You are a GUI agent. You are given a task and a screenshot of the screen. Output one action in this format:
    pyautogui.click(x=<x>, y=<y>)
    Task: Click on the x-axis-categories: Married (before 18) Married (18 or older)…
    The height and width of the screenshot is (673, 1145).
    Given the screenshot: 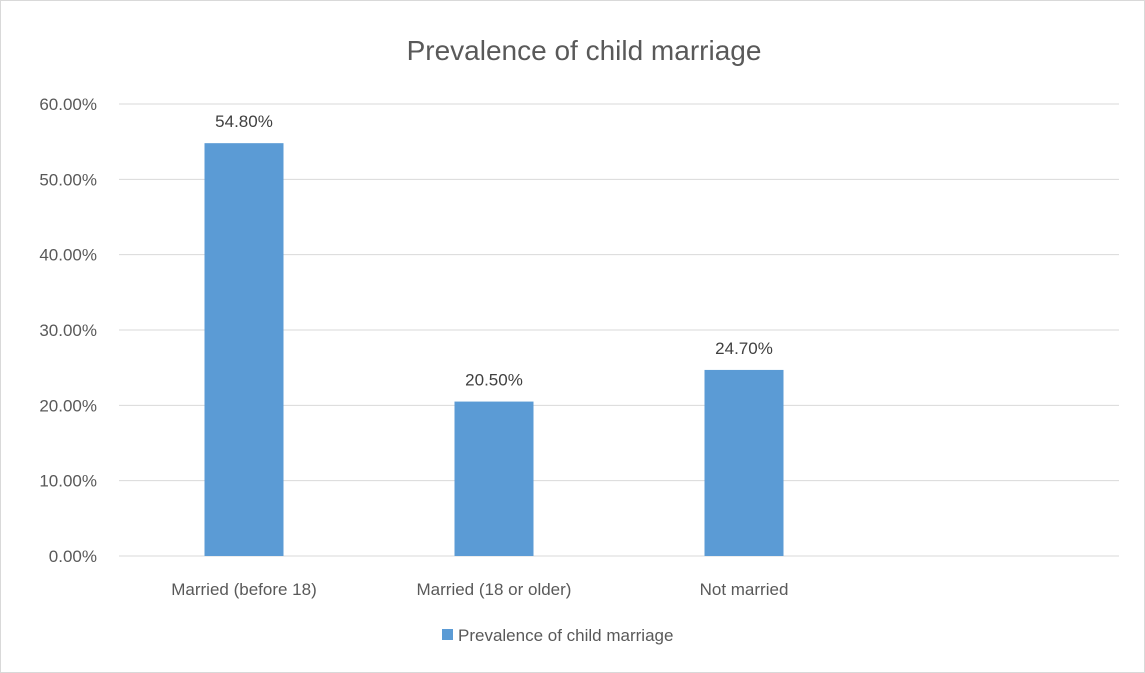 What is the action you would take?
    pyautogui.click(x=479, y=589)
    